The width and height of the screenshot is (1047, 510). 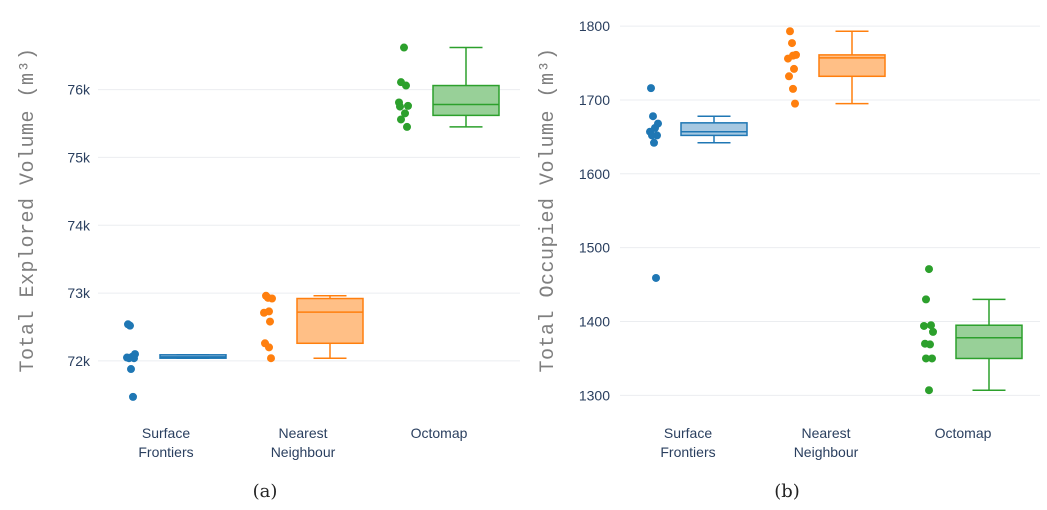 I want to click on panel-caption: (a), so click(x=265, y=491).